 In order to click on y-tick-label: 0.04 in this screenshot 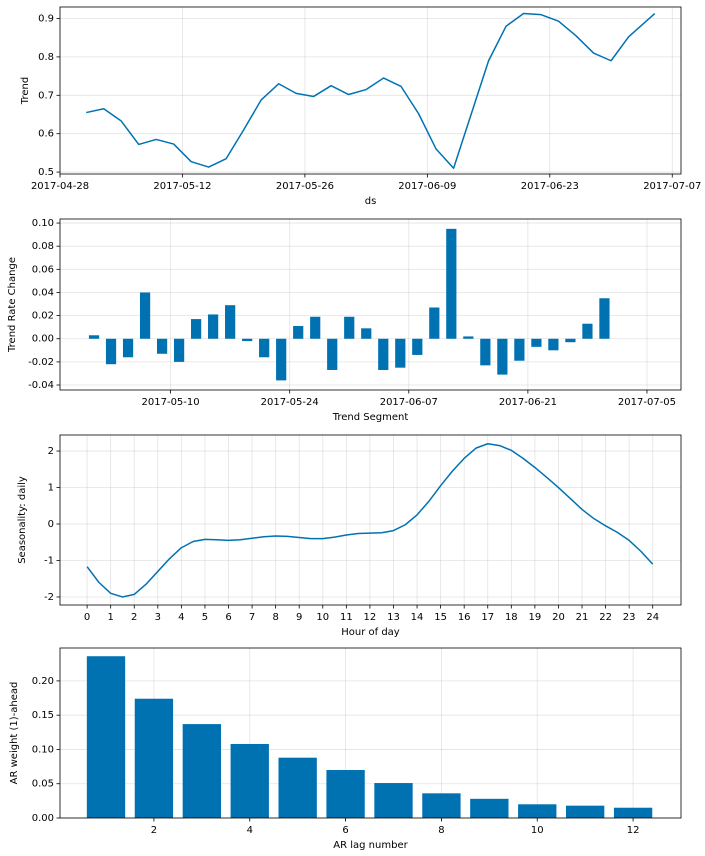, I will do `click(43, 292)`.